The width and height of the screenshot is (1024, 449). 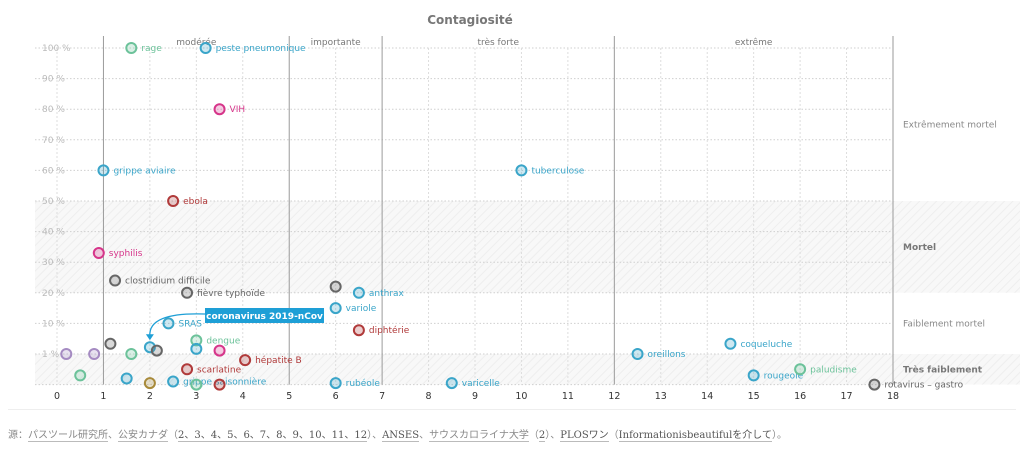 What do you see at coordinates (550, 170) in the screenshot?
I see `data-point: tuberculose` at bounding box center [550, 170].